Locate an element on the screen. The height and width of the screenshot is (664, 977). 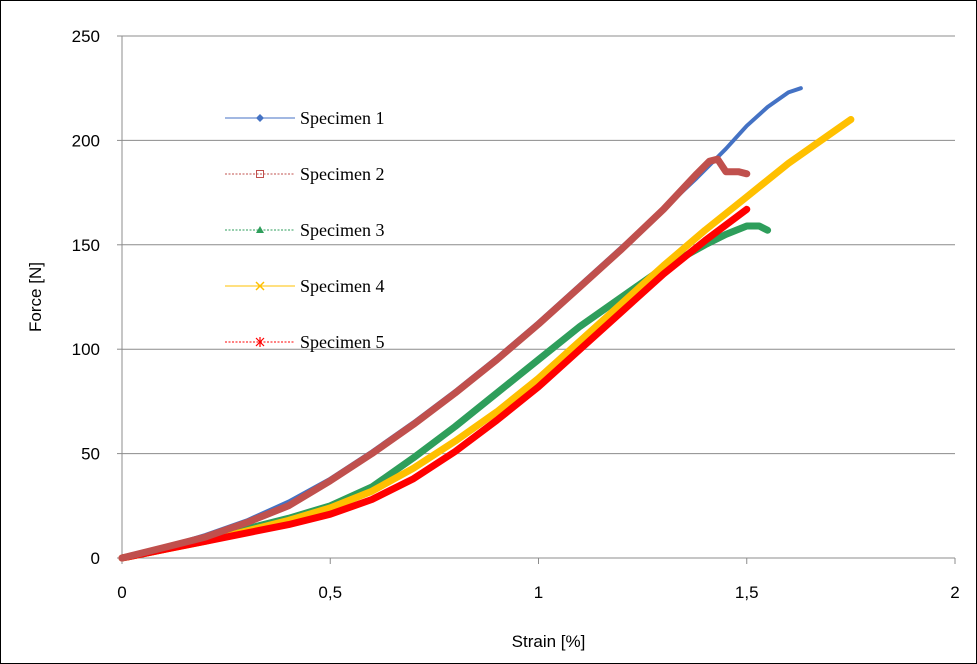
legend-item-specimen-3: Specimen 3 is located at coordinates (304, 230).